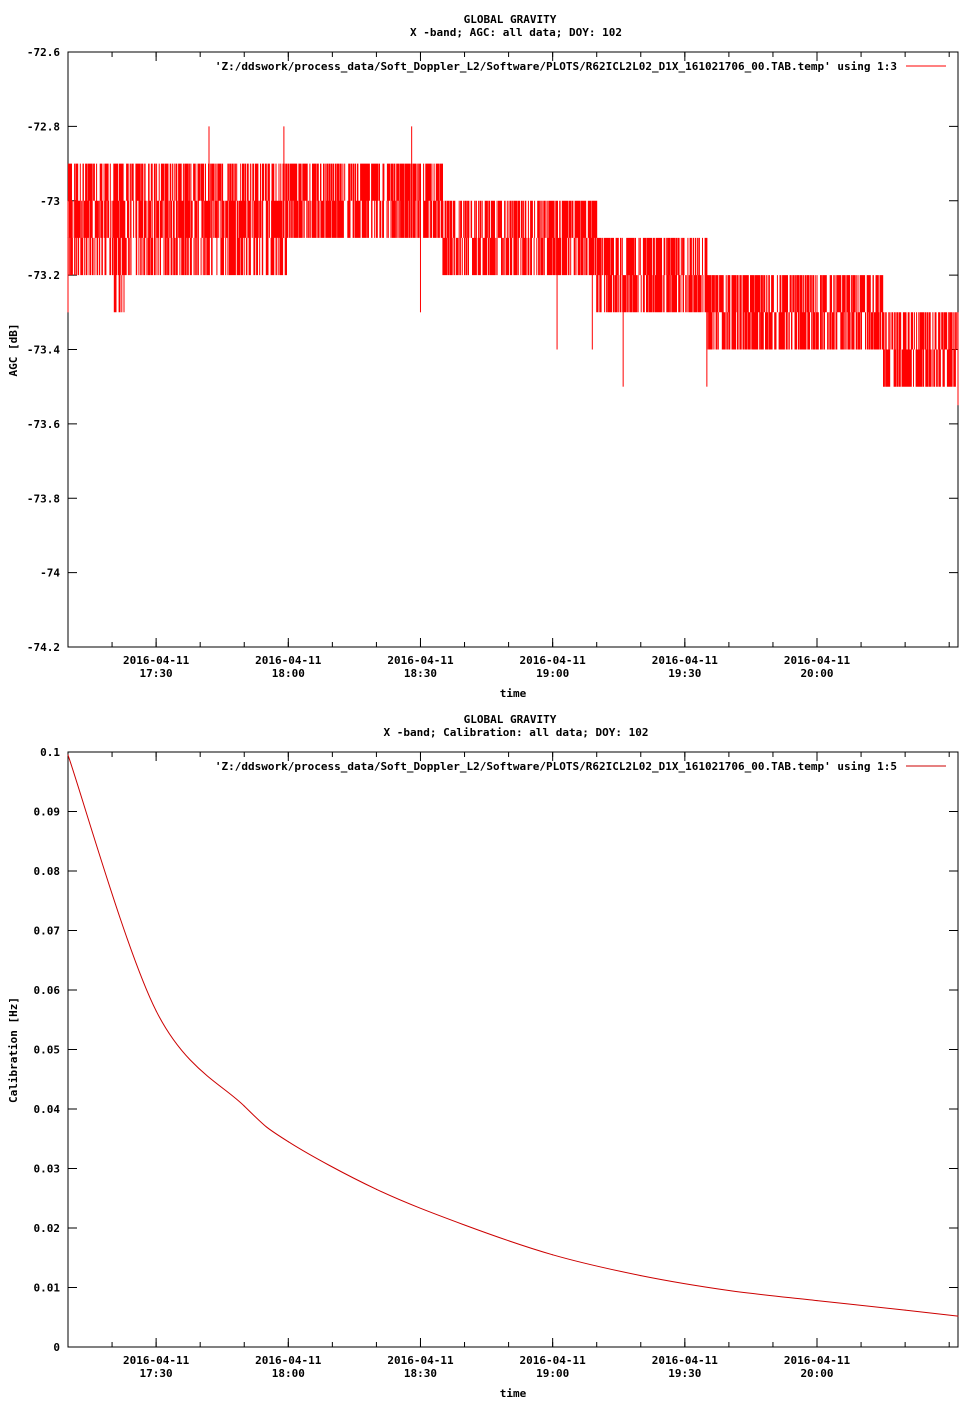  I want to click on y-tick-label: 0.07, so click(47, 931).